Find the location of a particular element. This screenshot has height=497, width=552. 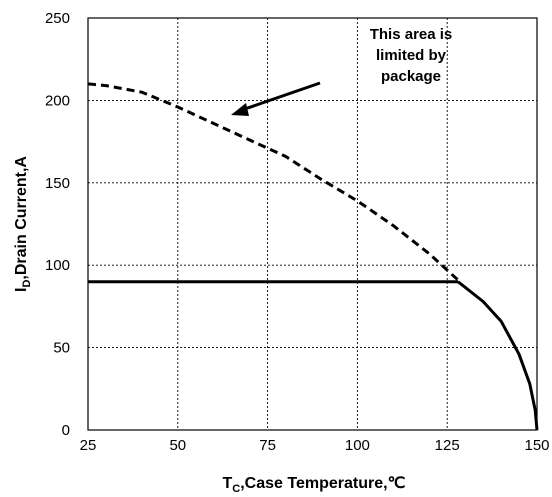

annotation-arrow-shaft is located at coordinates (281, 96).